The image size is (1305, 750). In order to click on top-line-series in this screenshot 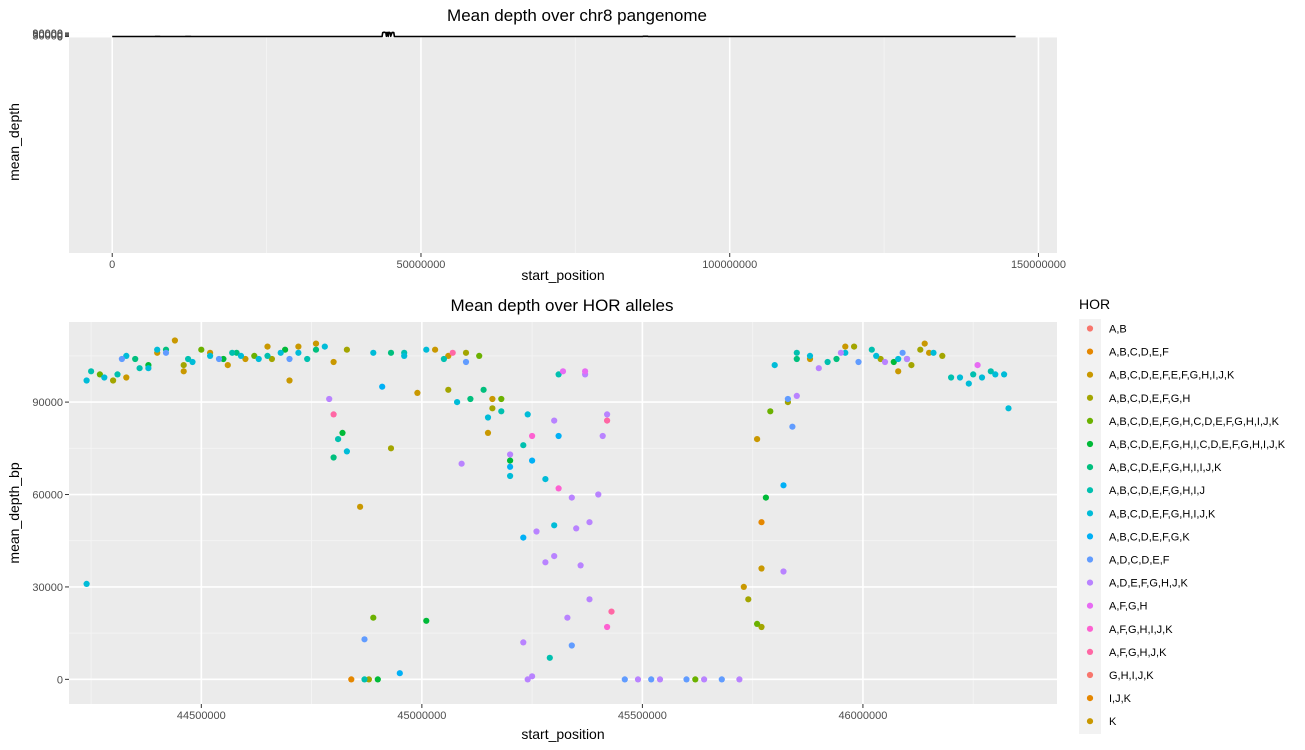, I will do `click(564, 34)`.